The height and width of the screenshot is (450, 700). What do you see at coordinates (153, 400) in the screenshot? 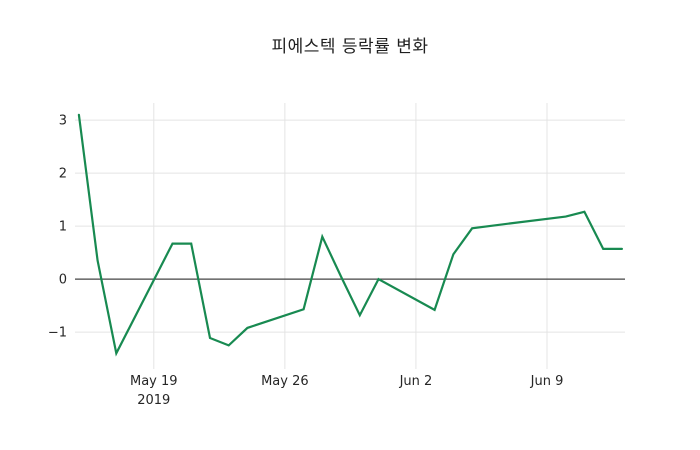
I see `x-tick-year-label: 2019` at bounding box center [153, 400].